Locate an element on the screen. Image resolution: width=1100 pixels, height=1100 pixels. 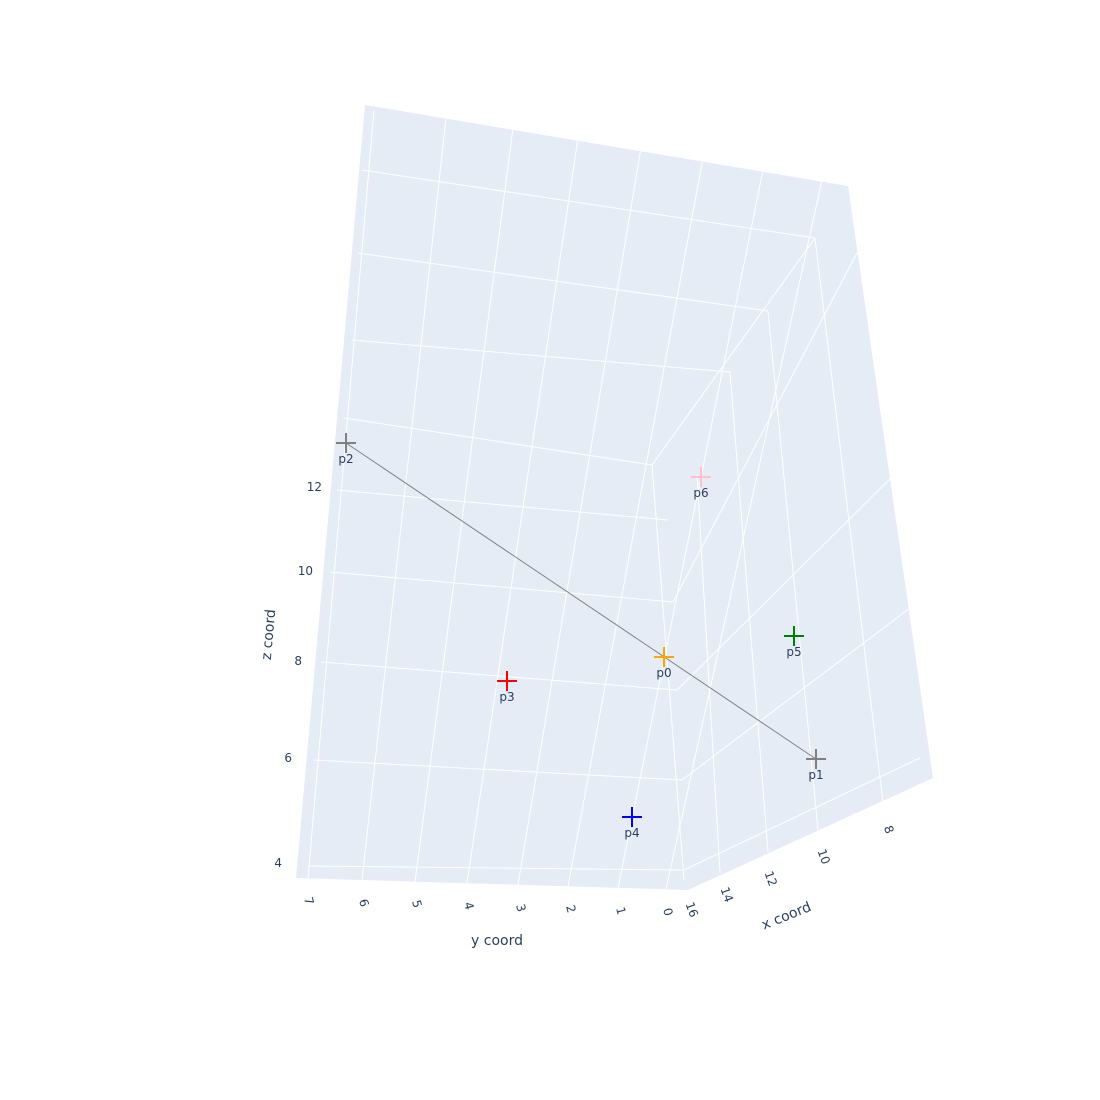
y-tick-label: 4 is located at coordinates (469, 905).